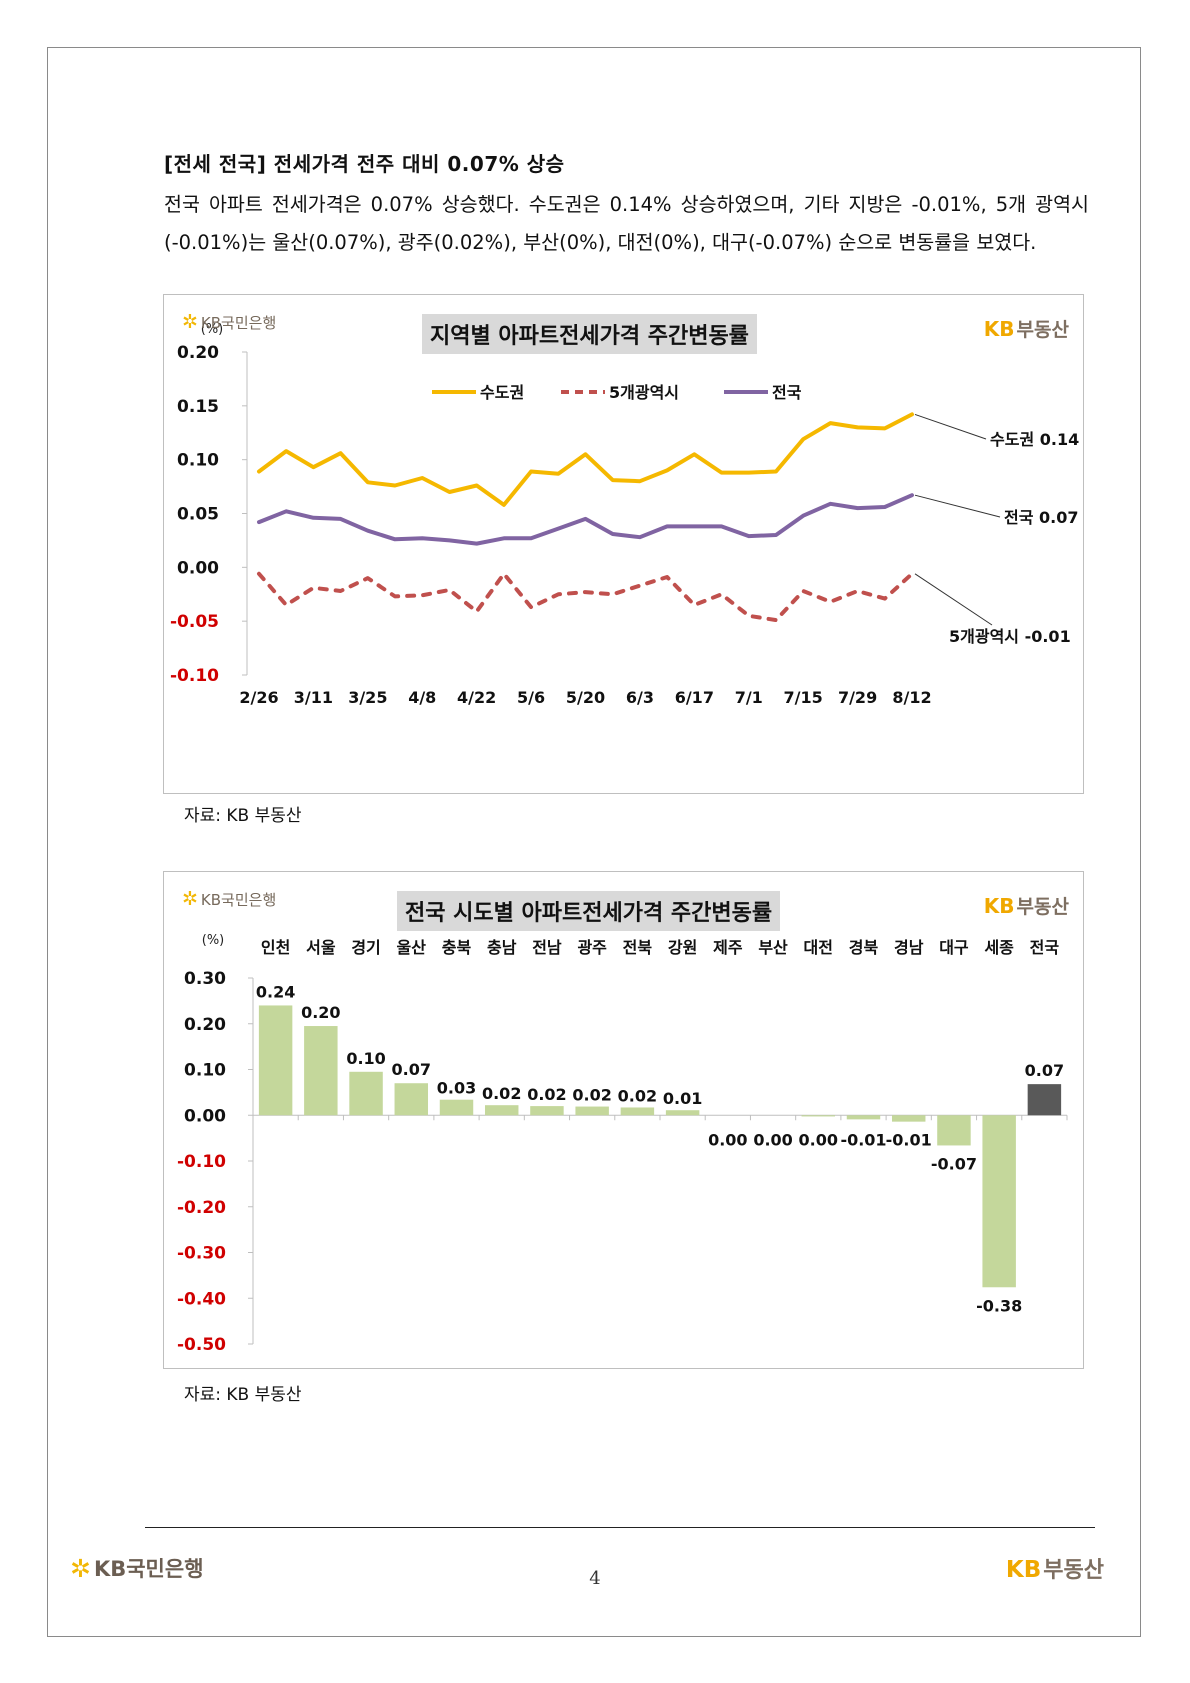 The image size is (1190, 1683). I want to click on category-label: 강원, so click(682, 947).